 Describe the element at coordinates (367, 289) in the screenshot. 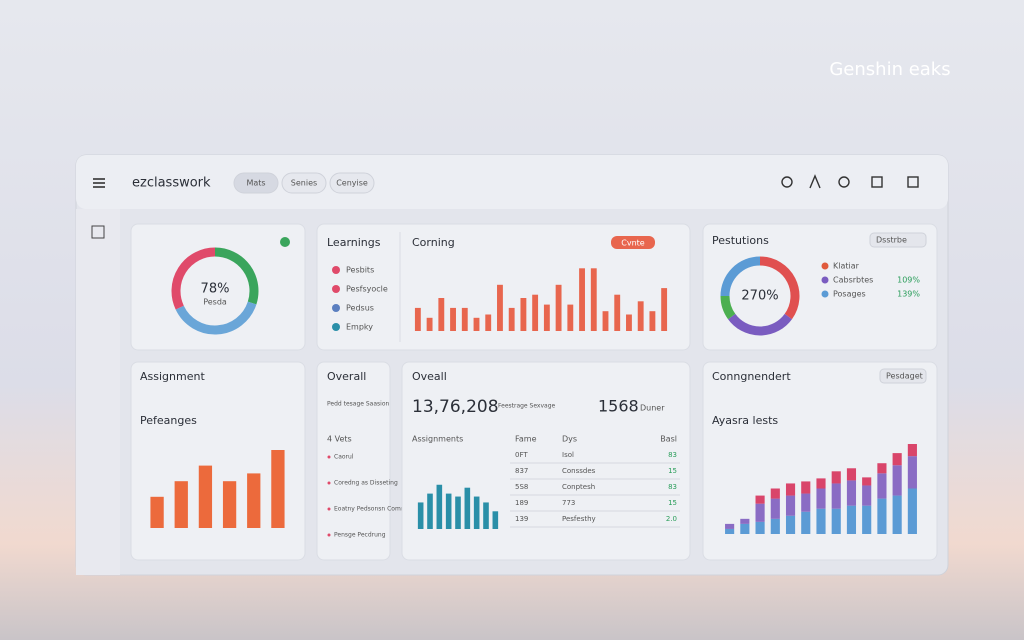

I see `legend-label: Pesfsyocle` at that location.